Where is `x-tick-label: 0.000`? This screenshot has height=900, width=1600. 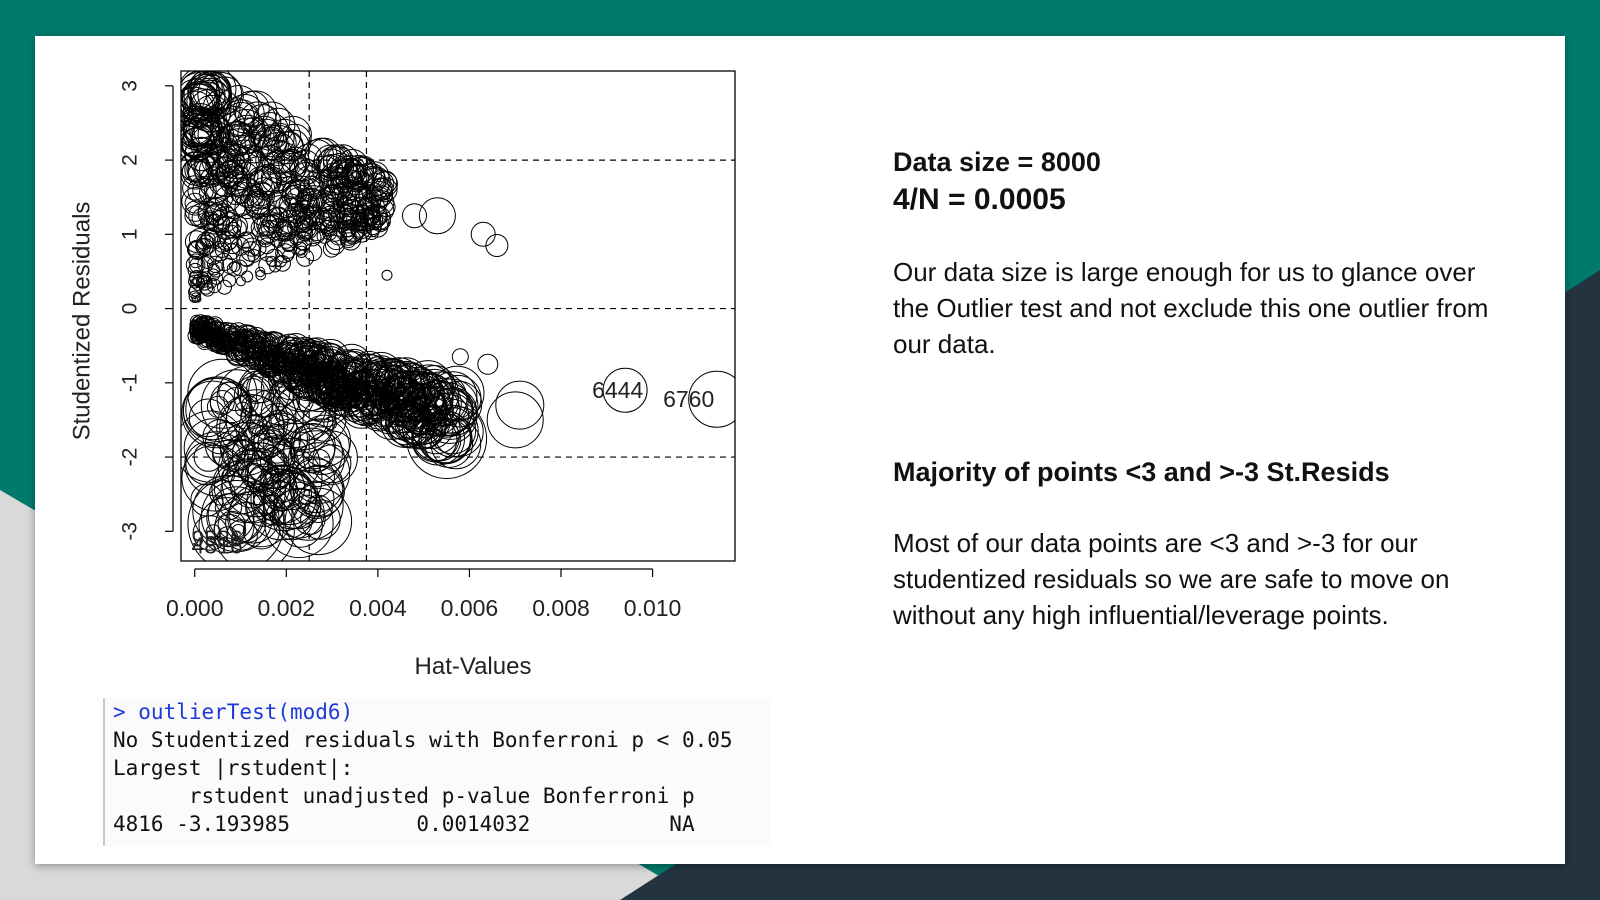
x-tick-label: 0.000 is located at coordinates (195, 608).